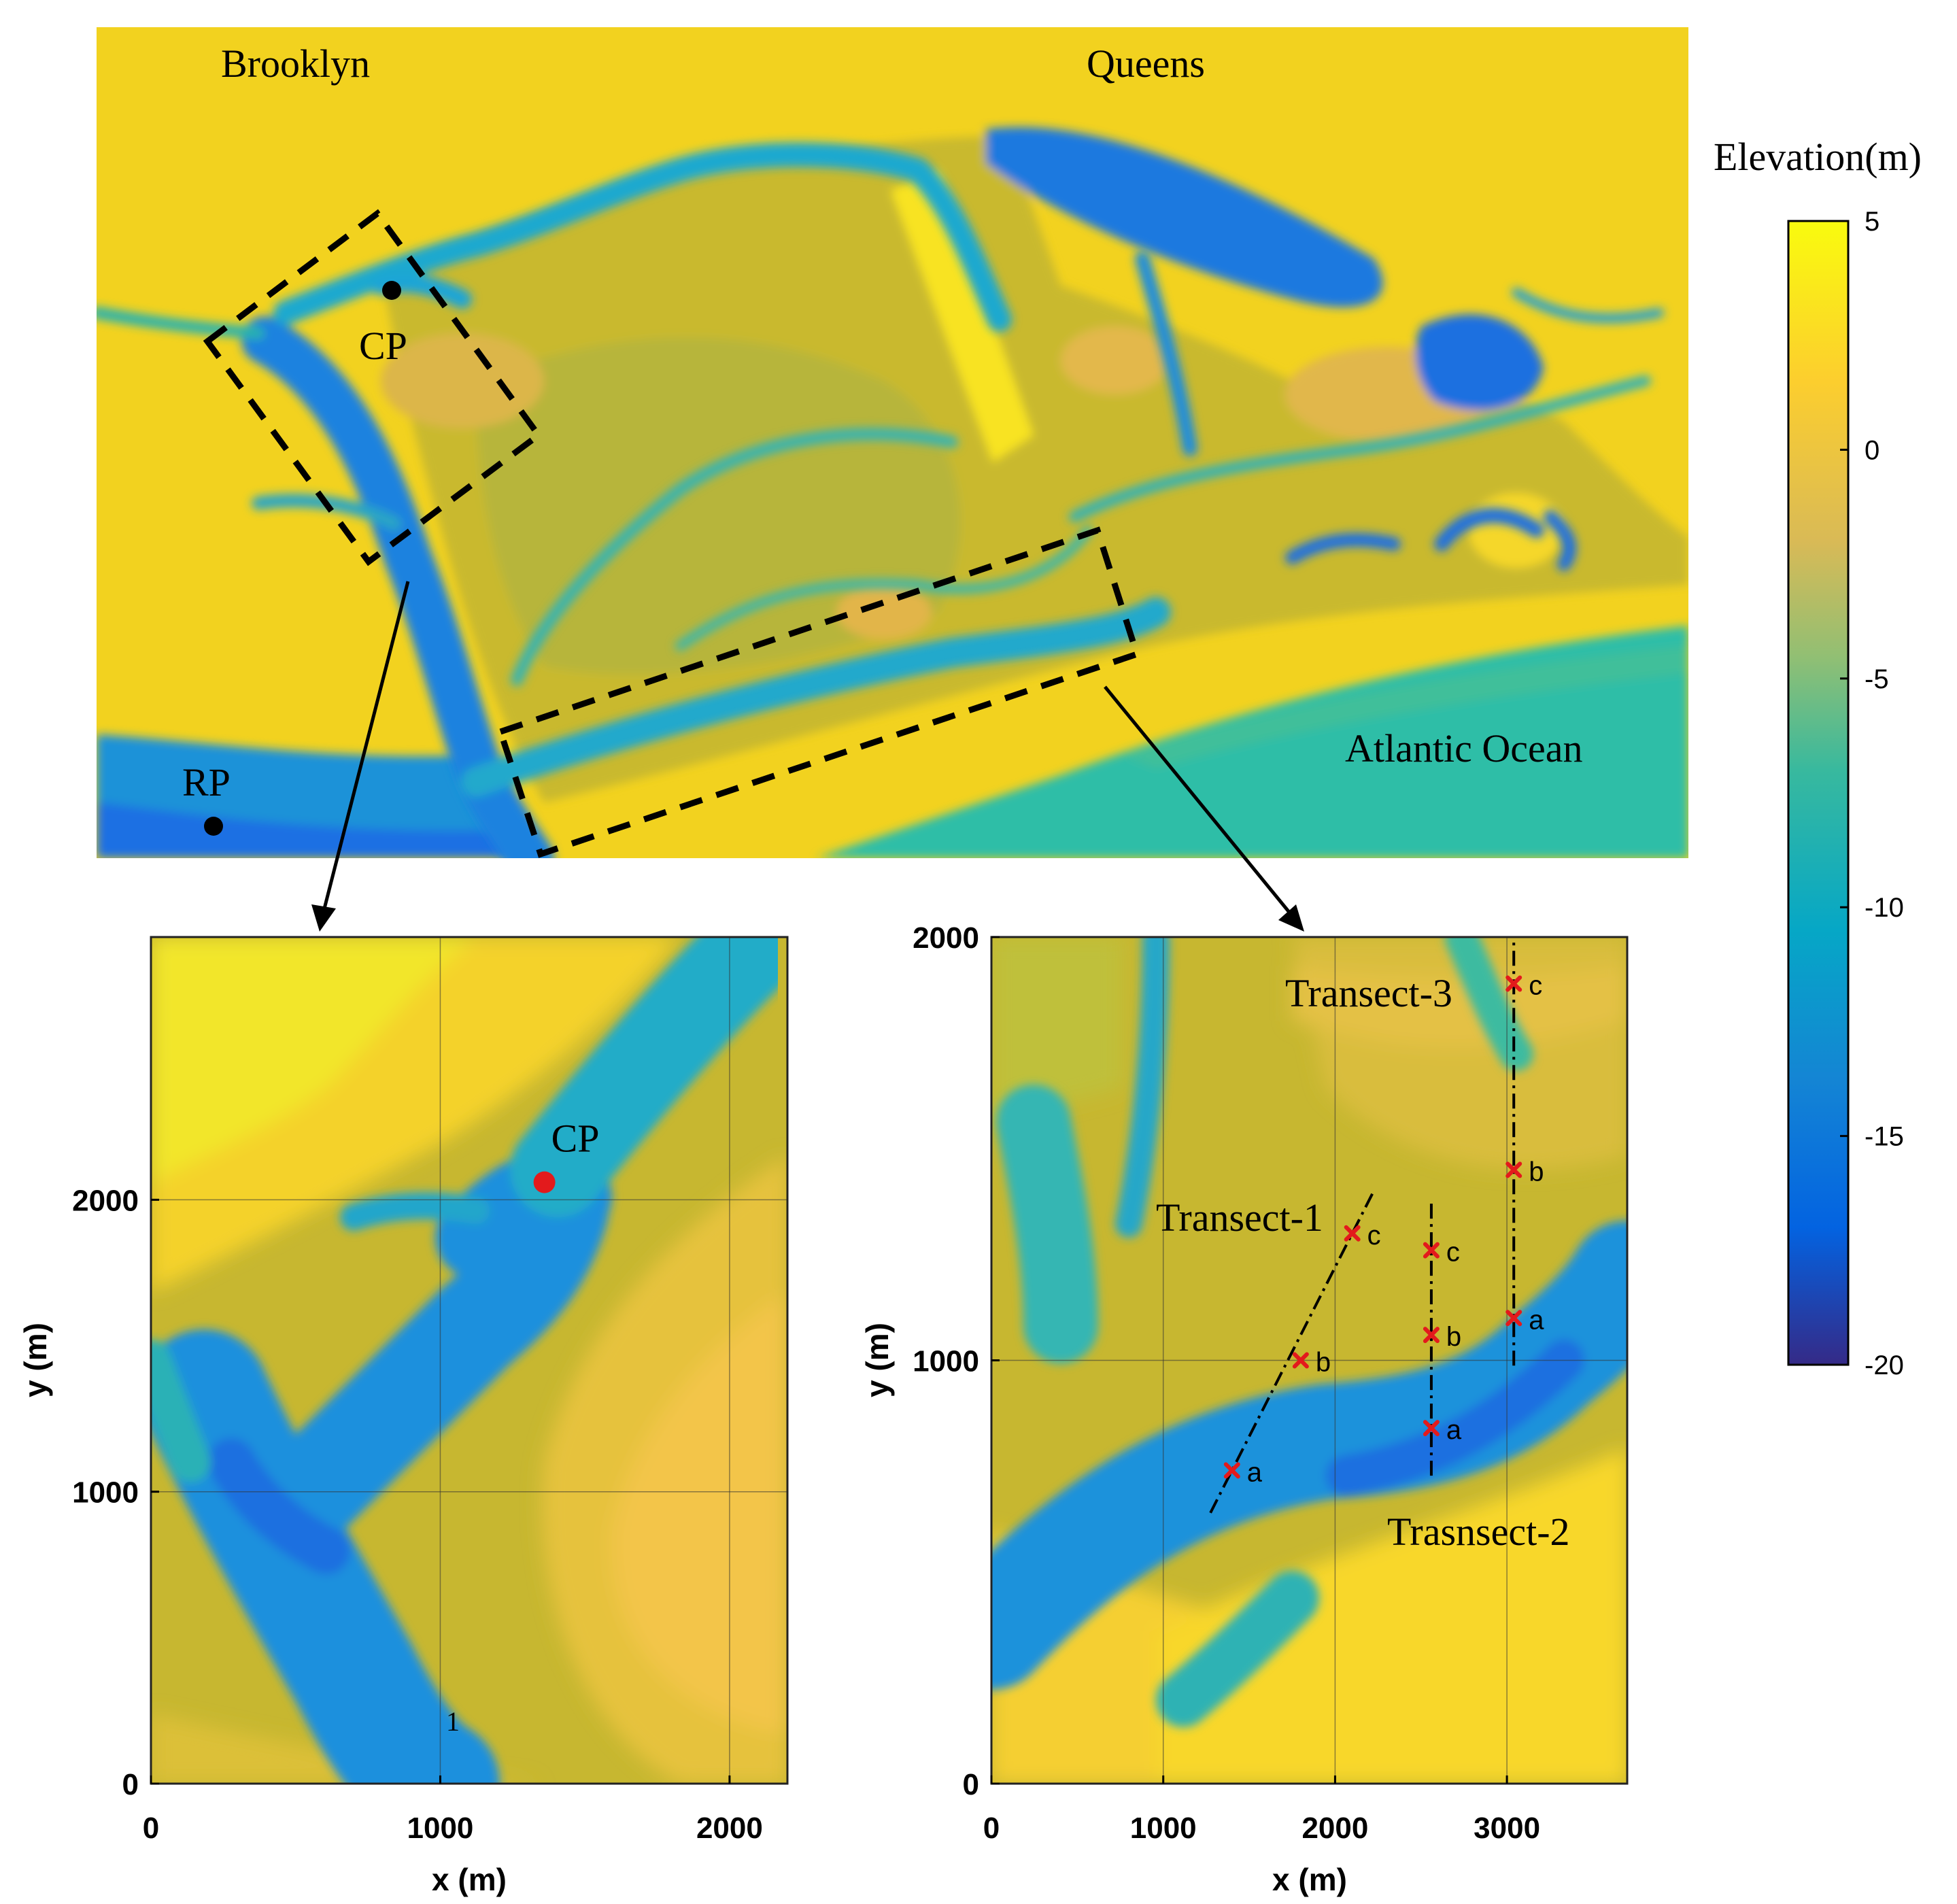 The height and width of the screenshot is (1904, 1957). What do you see at coordinates (1374, 1236) in the screenshot?
I see `transect-1-point-label: c` at bounding box center [1374, 1236].